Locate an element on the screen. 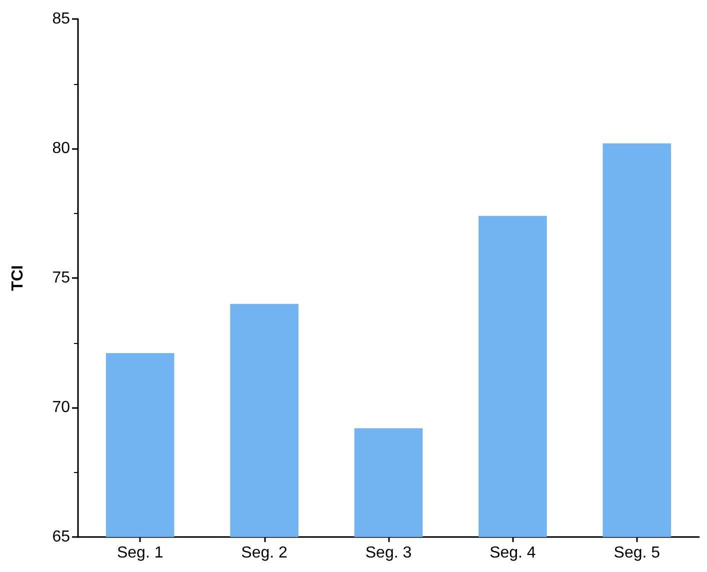 This screenshot has width=707, height=572. x-tick-label: Seg. 4 is located at coordinates (513, 553).